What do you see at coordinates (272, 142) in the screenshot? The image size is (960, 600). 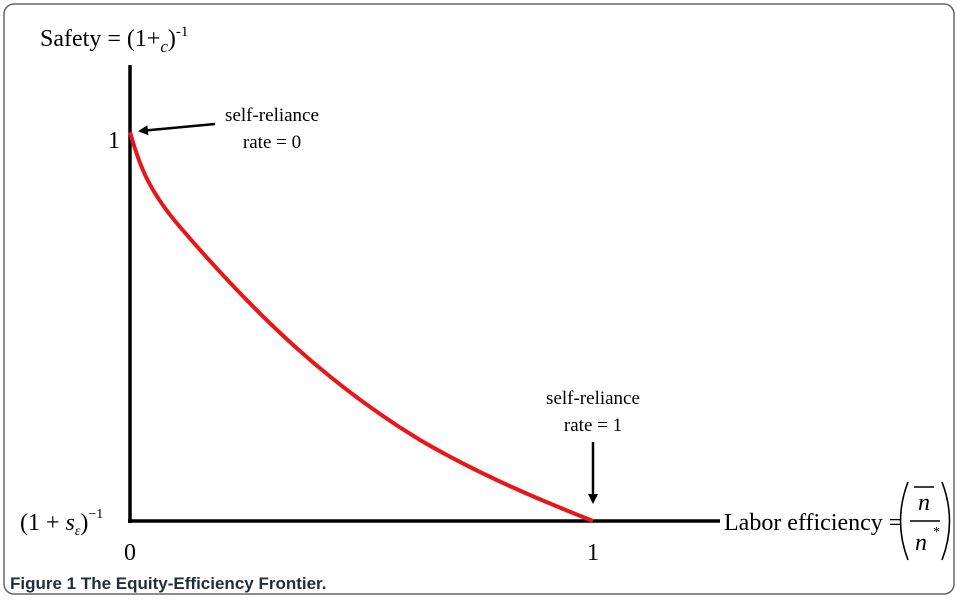 I see `annotation: rate = 0` at bounding box center [272, 142].